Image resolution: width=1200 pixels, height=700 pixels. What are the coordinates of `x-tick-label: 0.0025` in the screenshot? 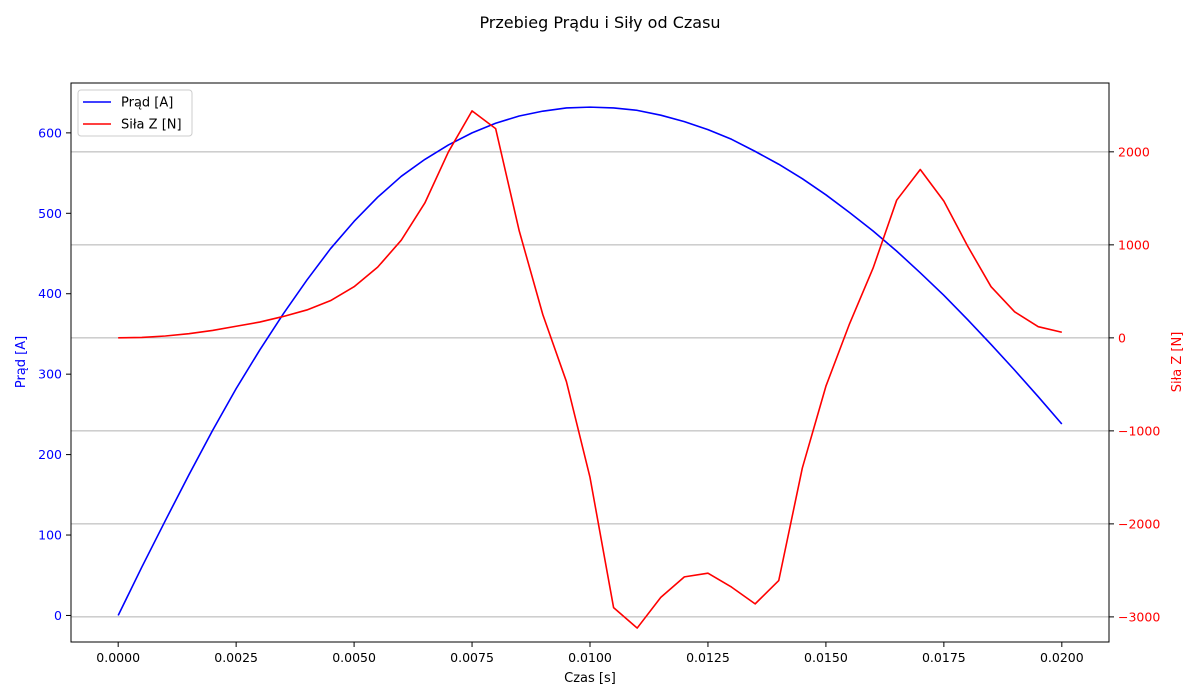 It's located at (236, 657).